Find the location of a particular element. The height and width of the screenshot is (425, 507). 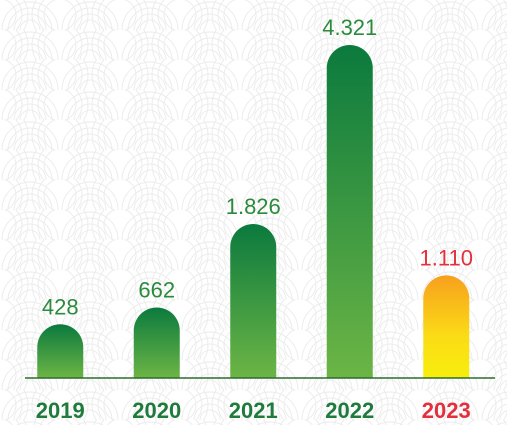

value-label: 4.321 is located at coordinates (349, 27).